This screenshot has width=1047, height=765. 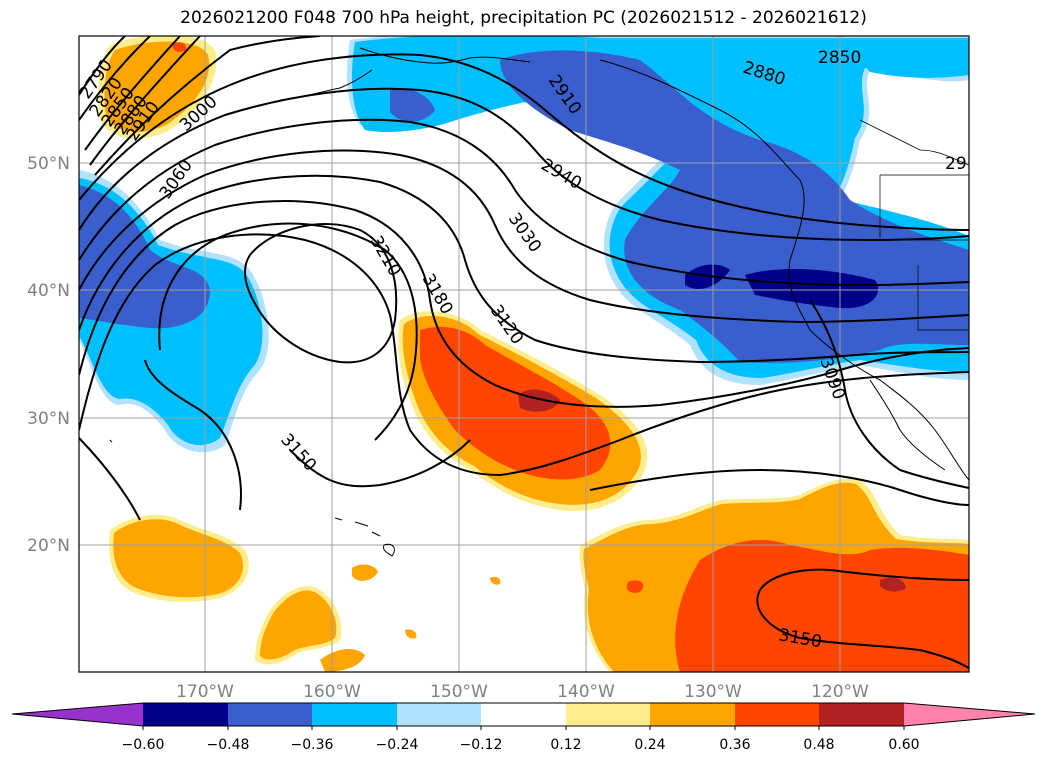 I want to click on lon-label: 150°W, so click(x=459, y=692).